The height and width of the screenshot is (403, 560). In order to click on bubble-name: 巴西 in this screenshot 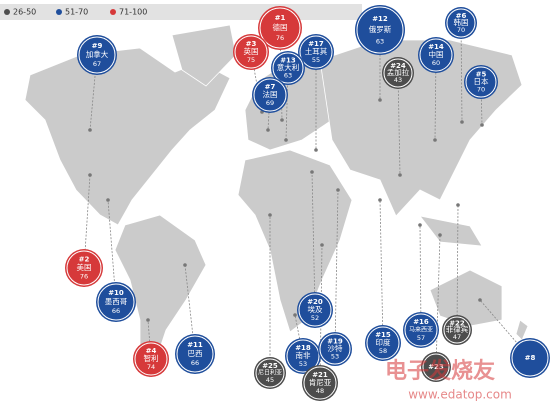, I will do `click(195, 353)`.